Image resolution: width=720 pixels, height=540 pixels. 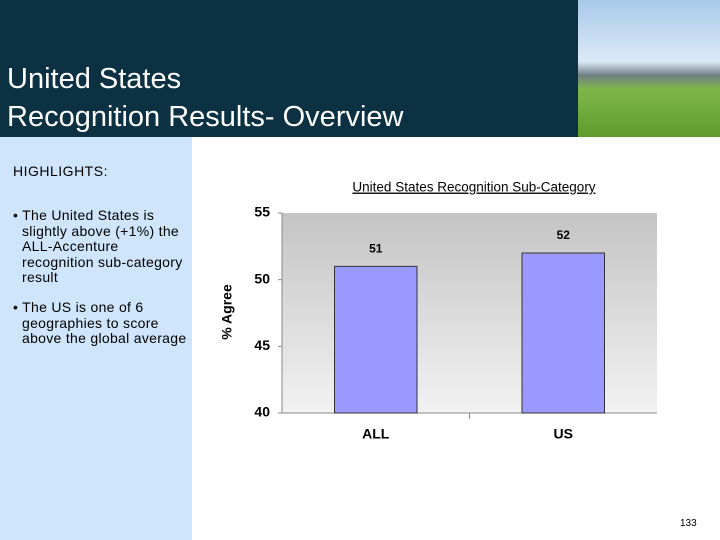 What do you see at coordinates (649, 68) in the screenshot?
I see `header-photo` at bounding box center [649, 68].